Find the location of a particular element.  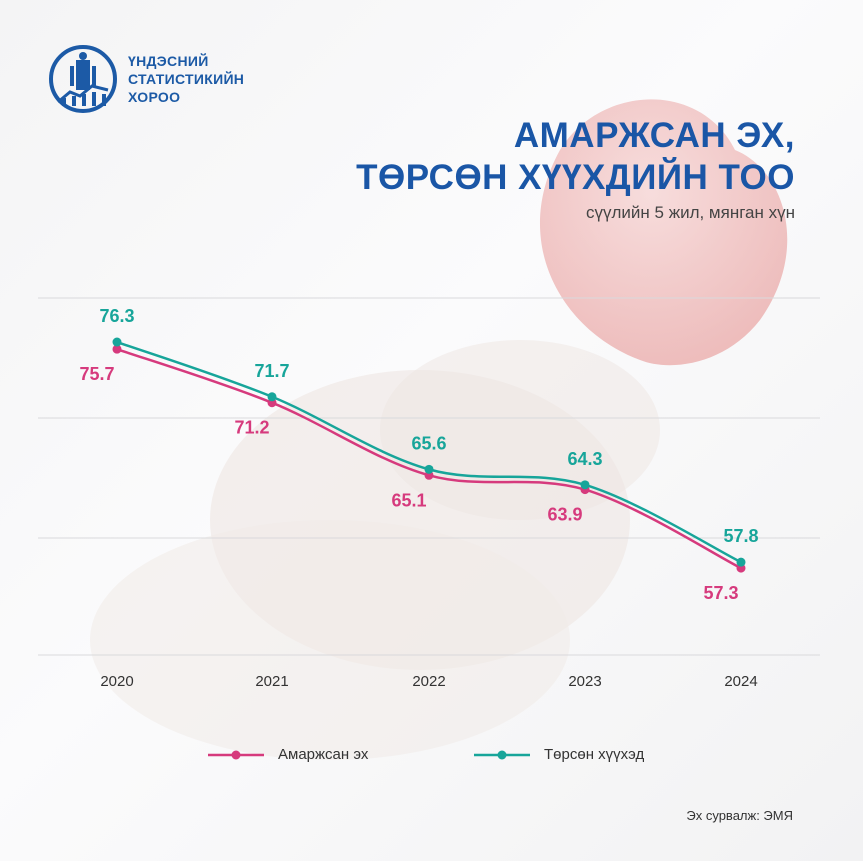

chart-title: АМАРЖСАН ЭХ, ТӨРСӨН ХҮҮХДИЙН ТОО is located at coordinates (575, 157).